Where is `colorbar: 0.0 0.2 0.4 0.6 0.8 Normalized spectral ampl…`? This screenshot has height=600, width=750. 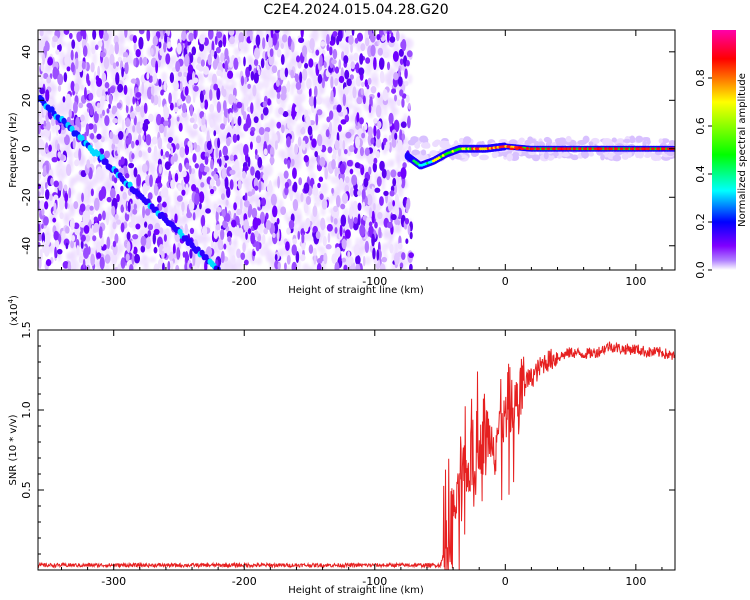 colorbar: 0.0 0.2 0.4 0.6 0.8 Normalized spectral ampl… is located at coordinates (721, 154).